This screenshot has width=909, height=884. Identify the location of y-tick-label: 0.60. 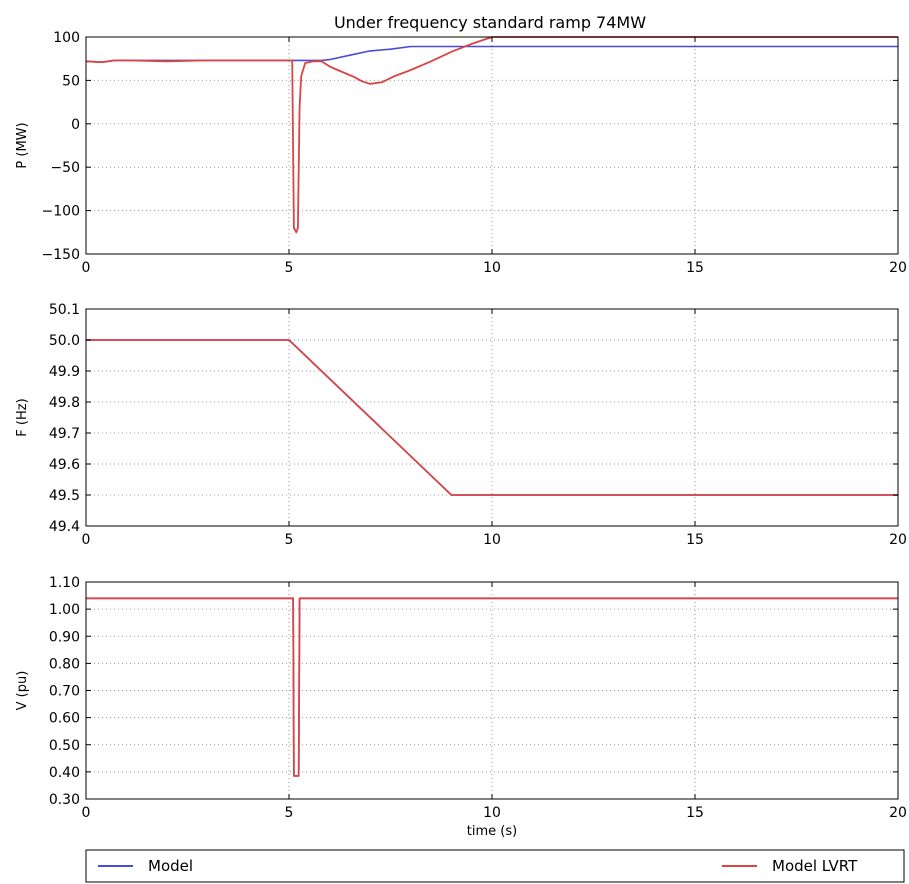
(64, 719).